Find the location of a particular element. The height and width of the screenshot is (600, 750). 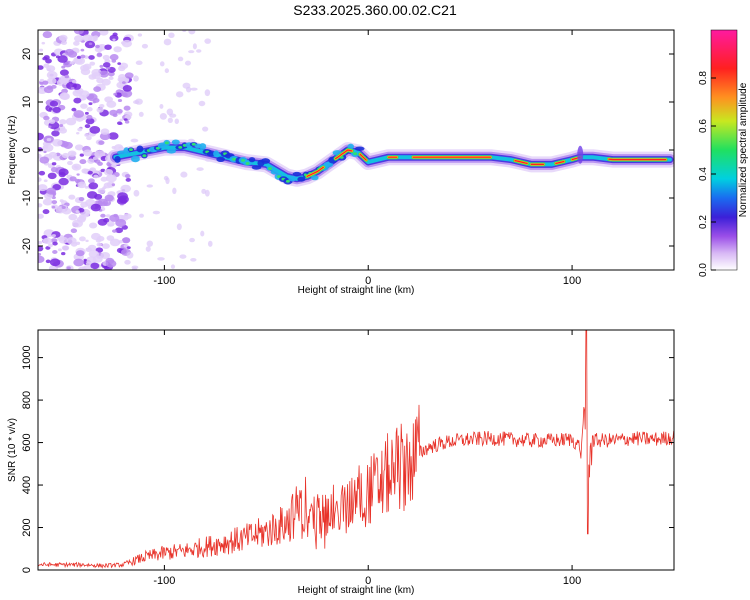

spectrogram-ytick-label: 10 is located at coordinates (27, 102).